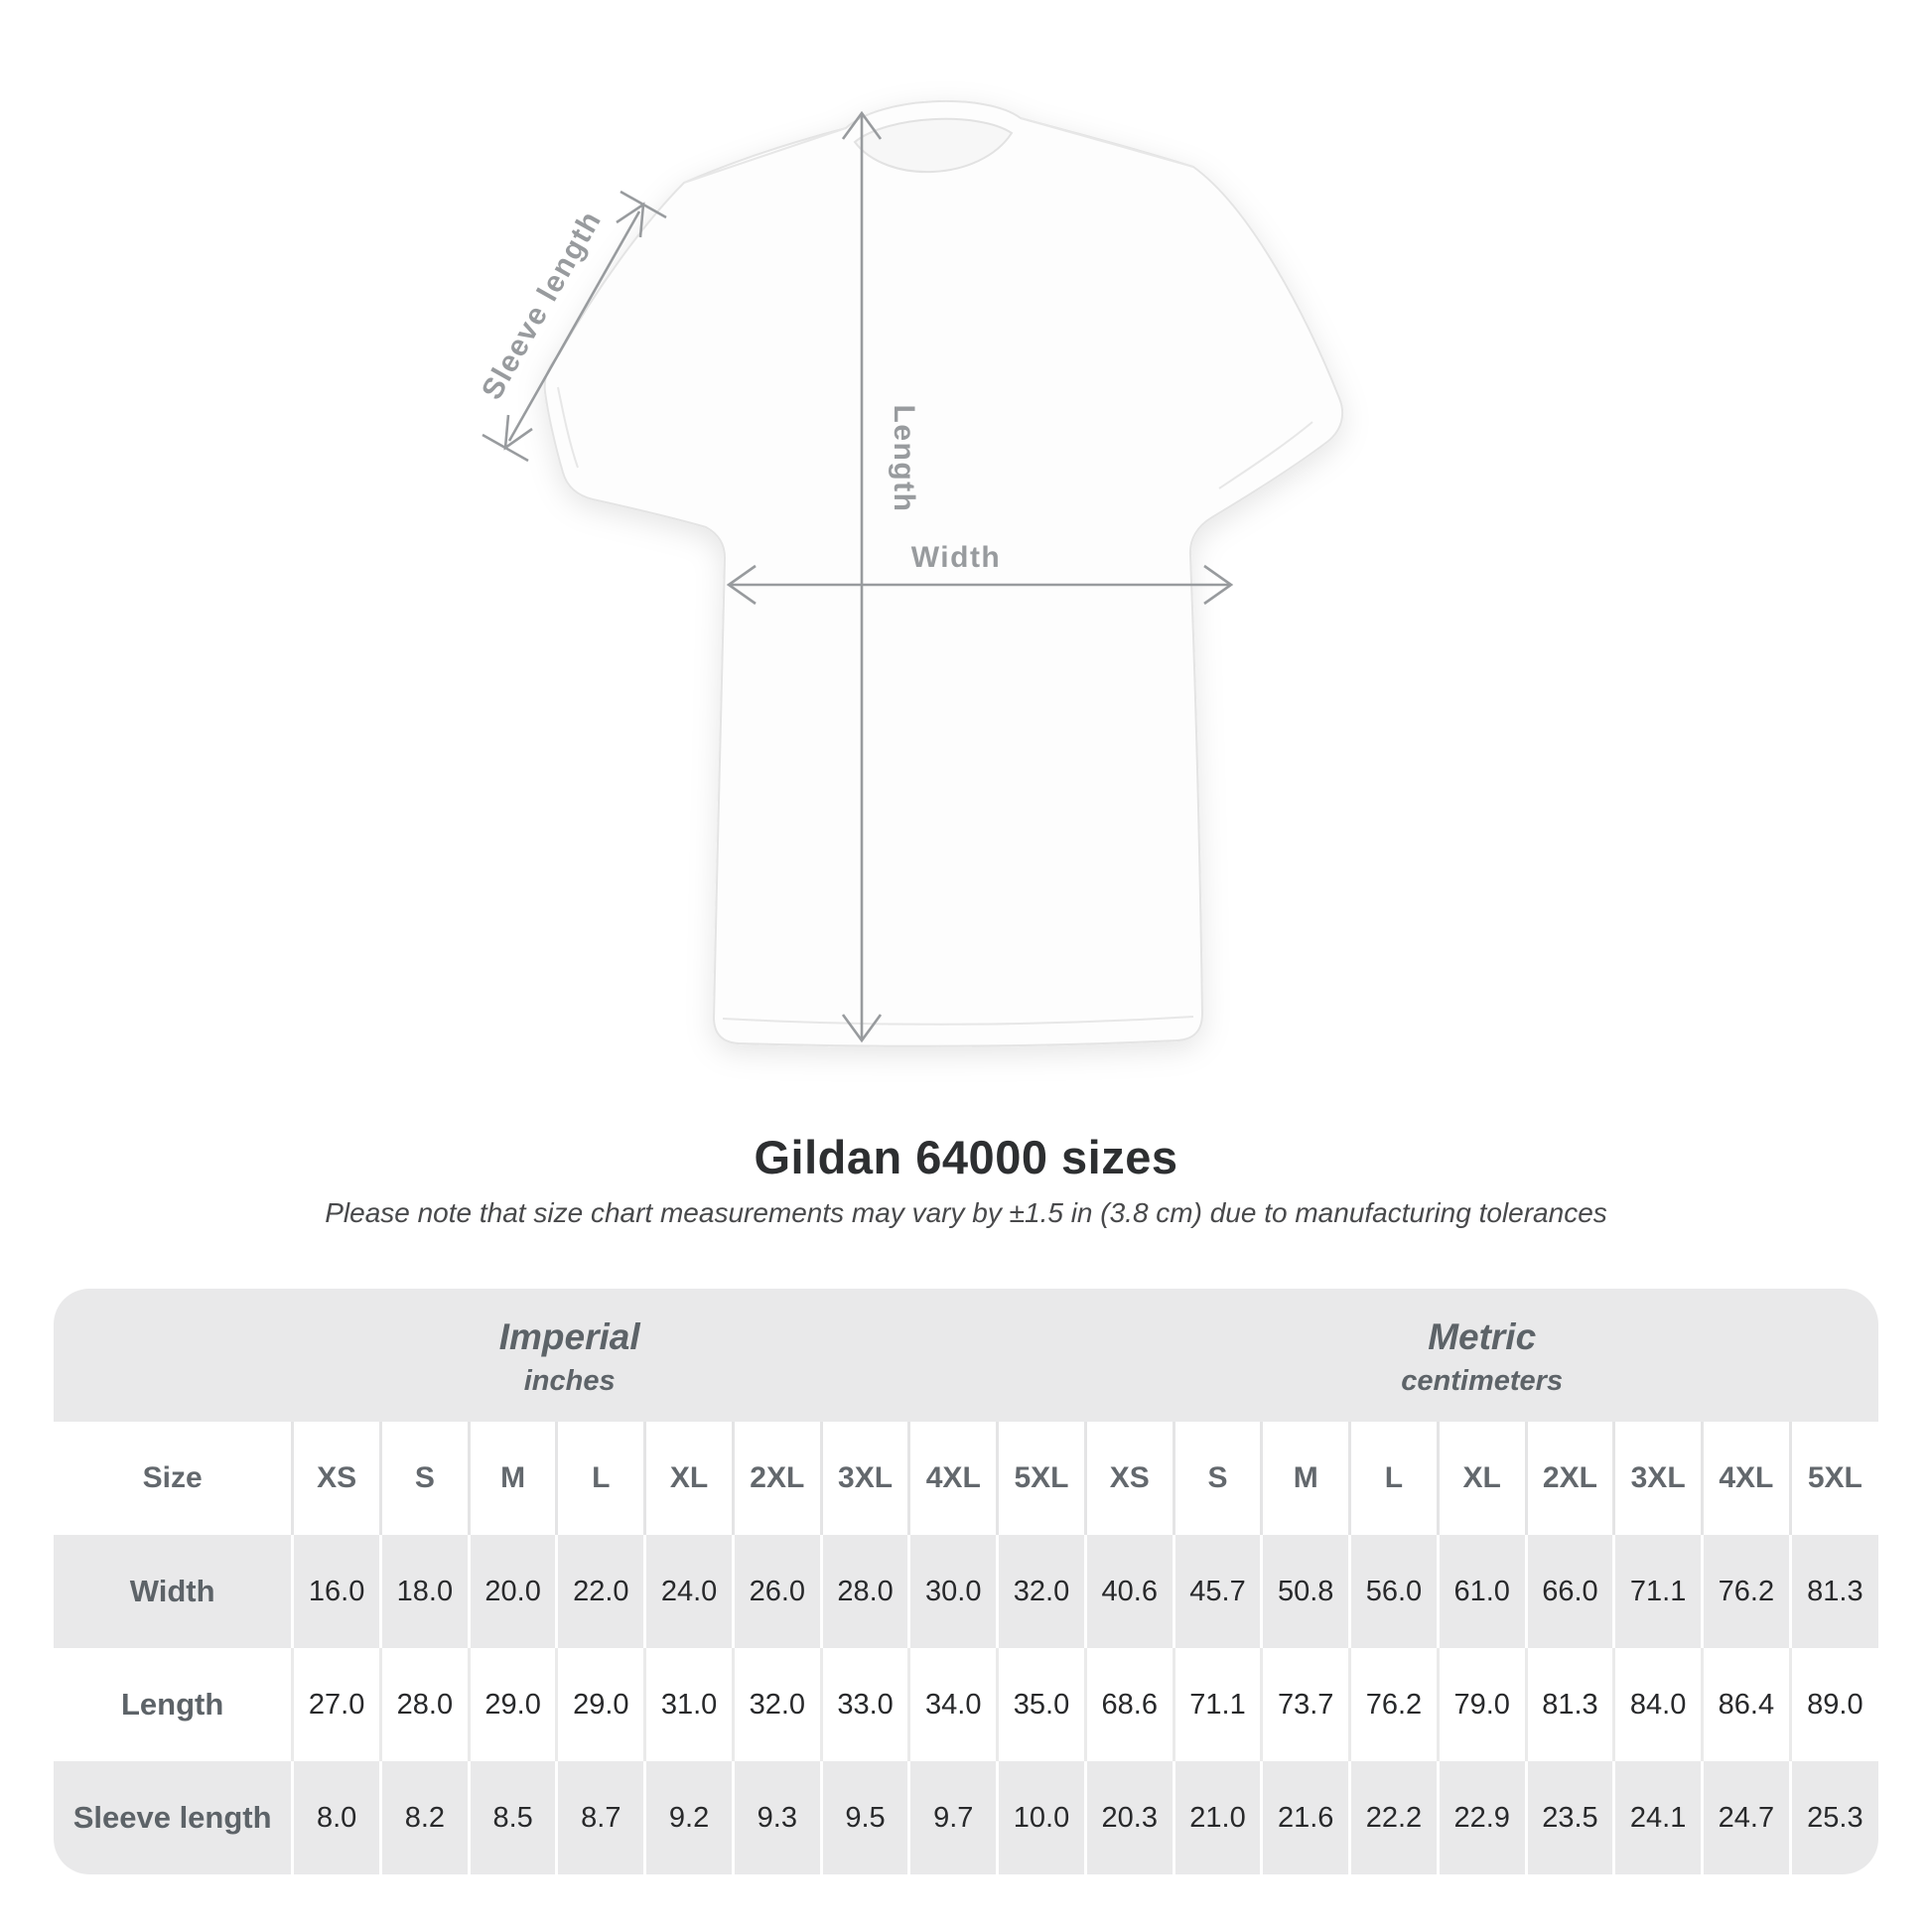 The image size is (1932, 1932). I want to click on size-label-metric-l: L, so click(1393, 1478).